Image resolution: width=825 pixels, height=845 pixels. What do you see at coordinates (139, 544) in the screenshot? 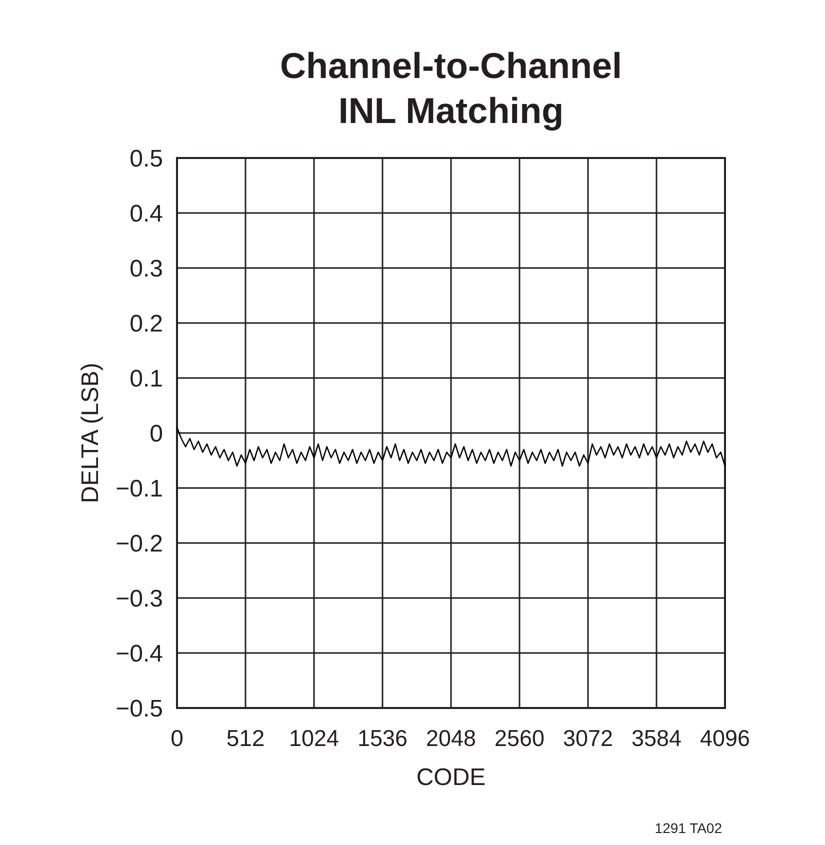
I see `y-tick-label: −0.2` at bounding box center [139, 544].